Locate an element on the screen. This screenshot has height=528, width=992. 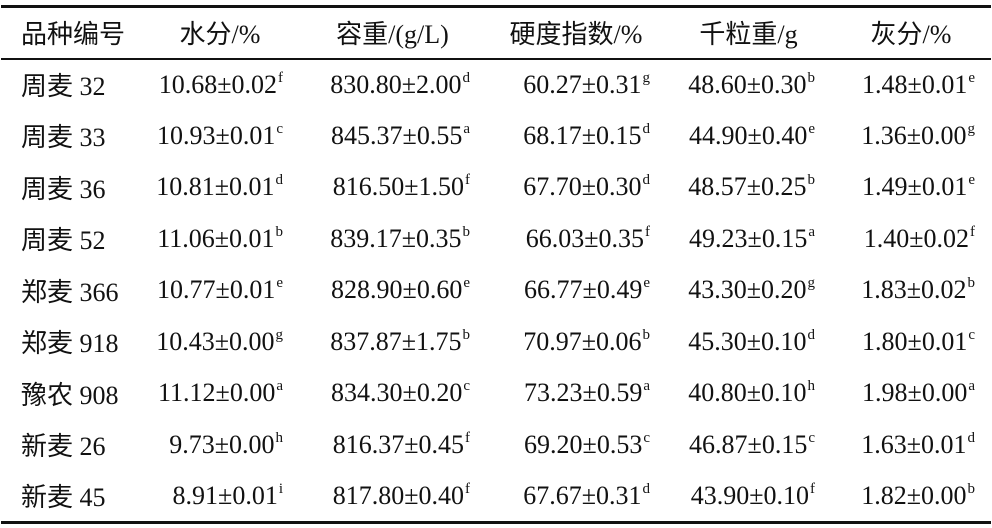
value-text: 67.70±0.30 is located at coordinates (582, 187).